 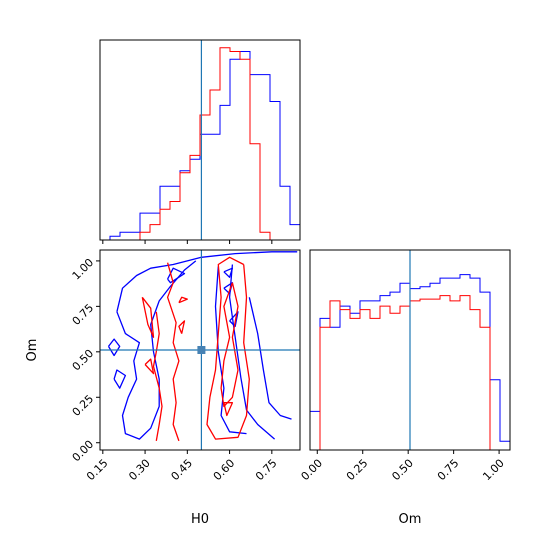 What do you see at coordinates (83, 314) in the screenshot?
I see `y-tick-label: 0.75` at bounding box center [83, 314].